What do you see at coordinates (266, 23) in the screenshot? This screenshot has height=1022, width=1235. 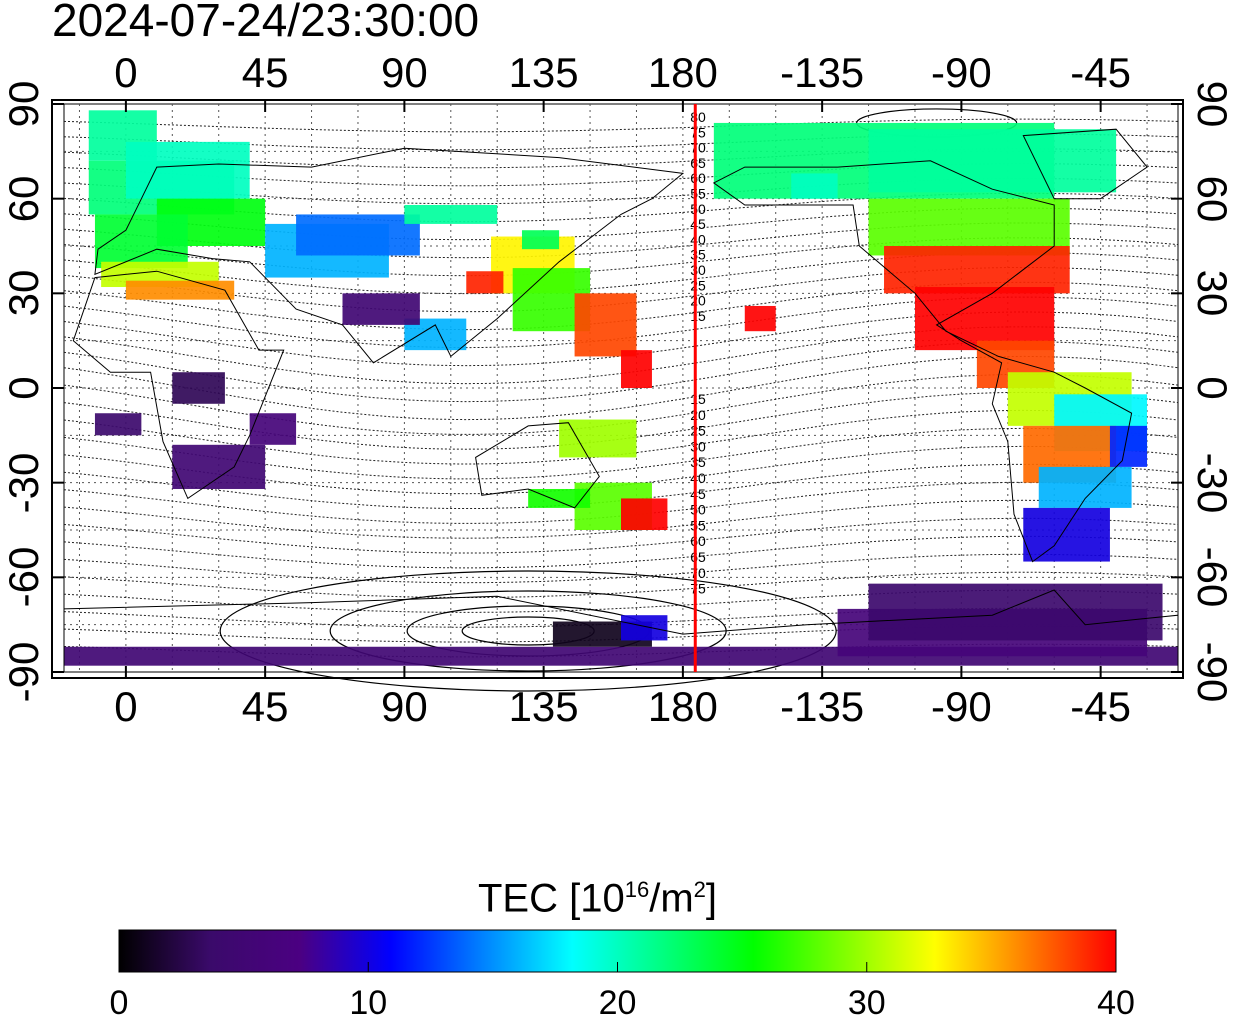 I see `timestamp-title: 2024-07-24/23:30:00` at bounding box center [266, 23].